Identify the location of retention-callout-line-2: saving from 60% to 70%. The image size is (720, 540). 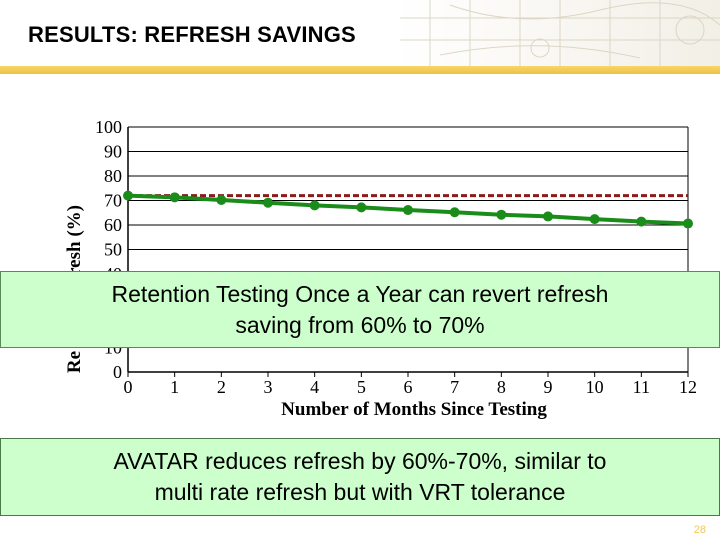
(360, 325).